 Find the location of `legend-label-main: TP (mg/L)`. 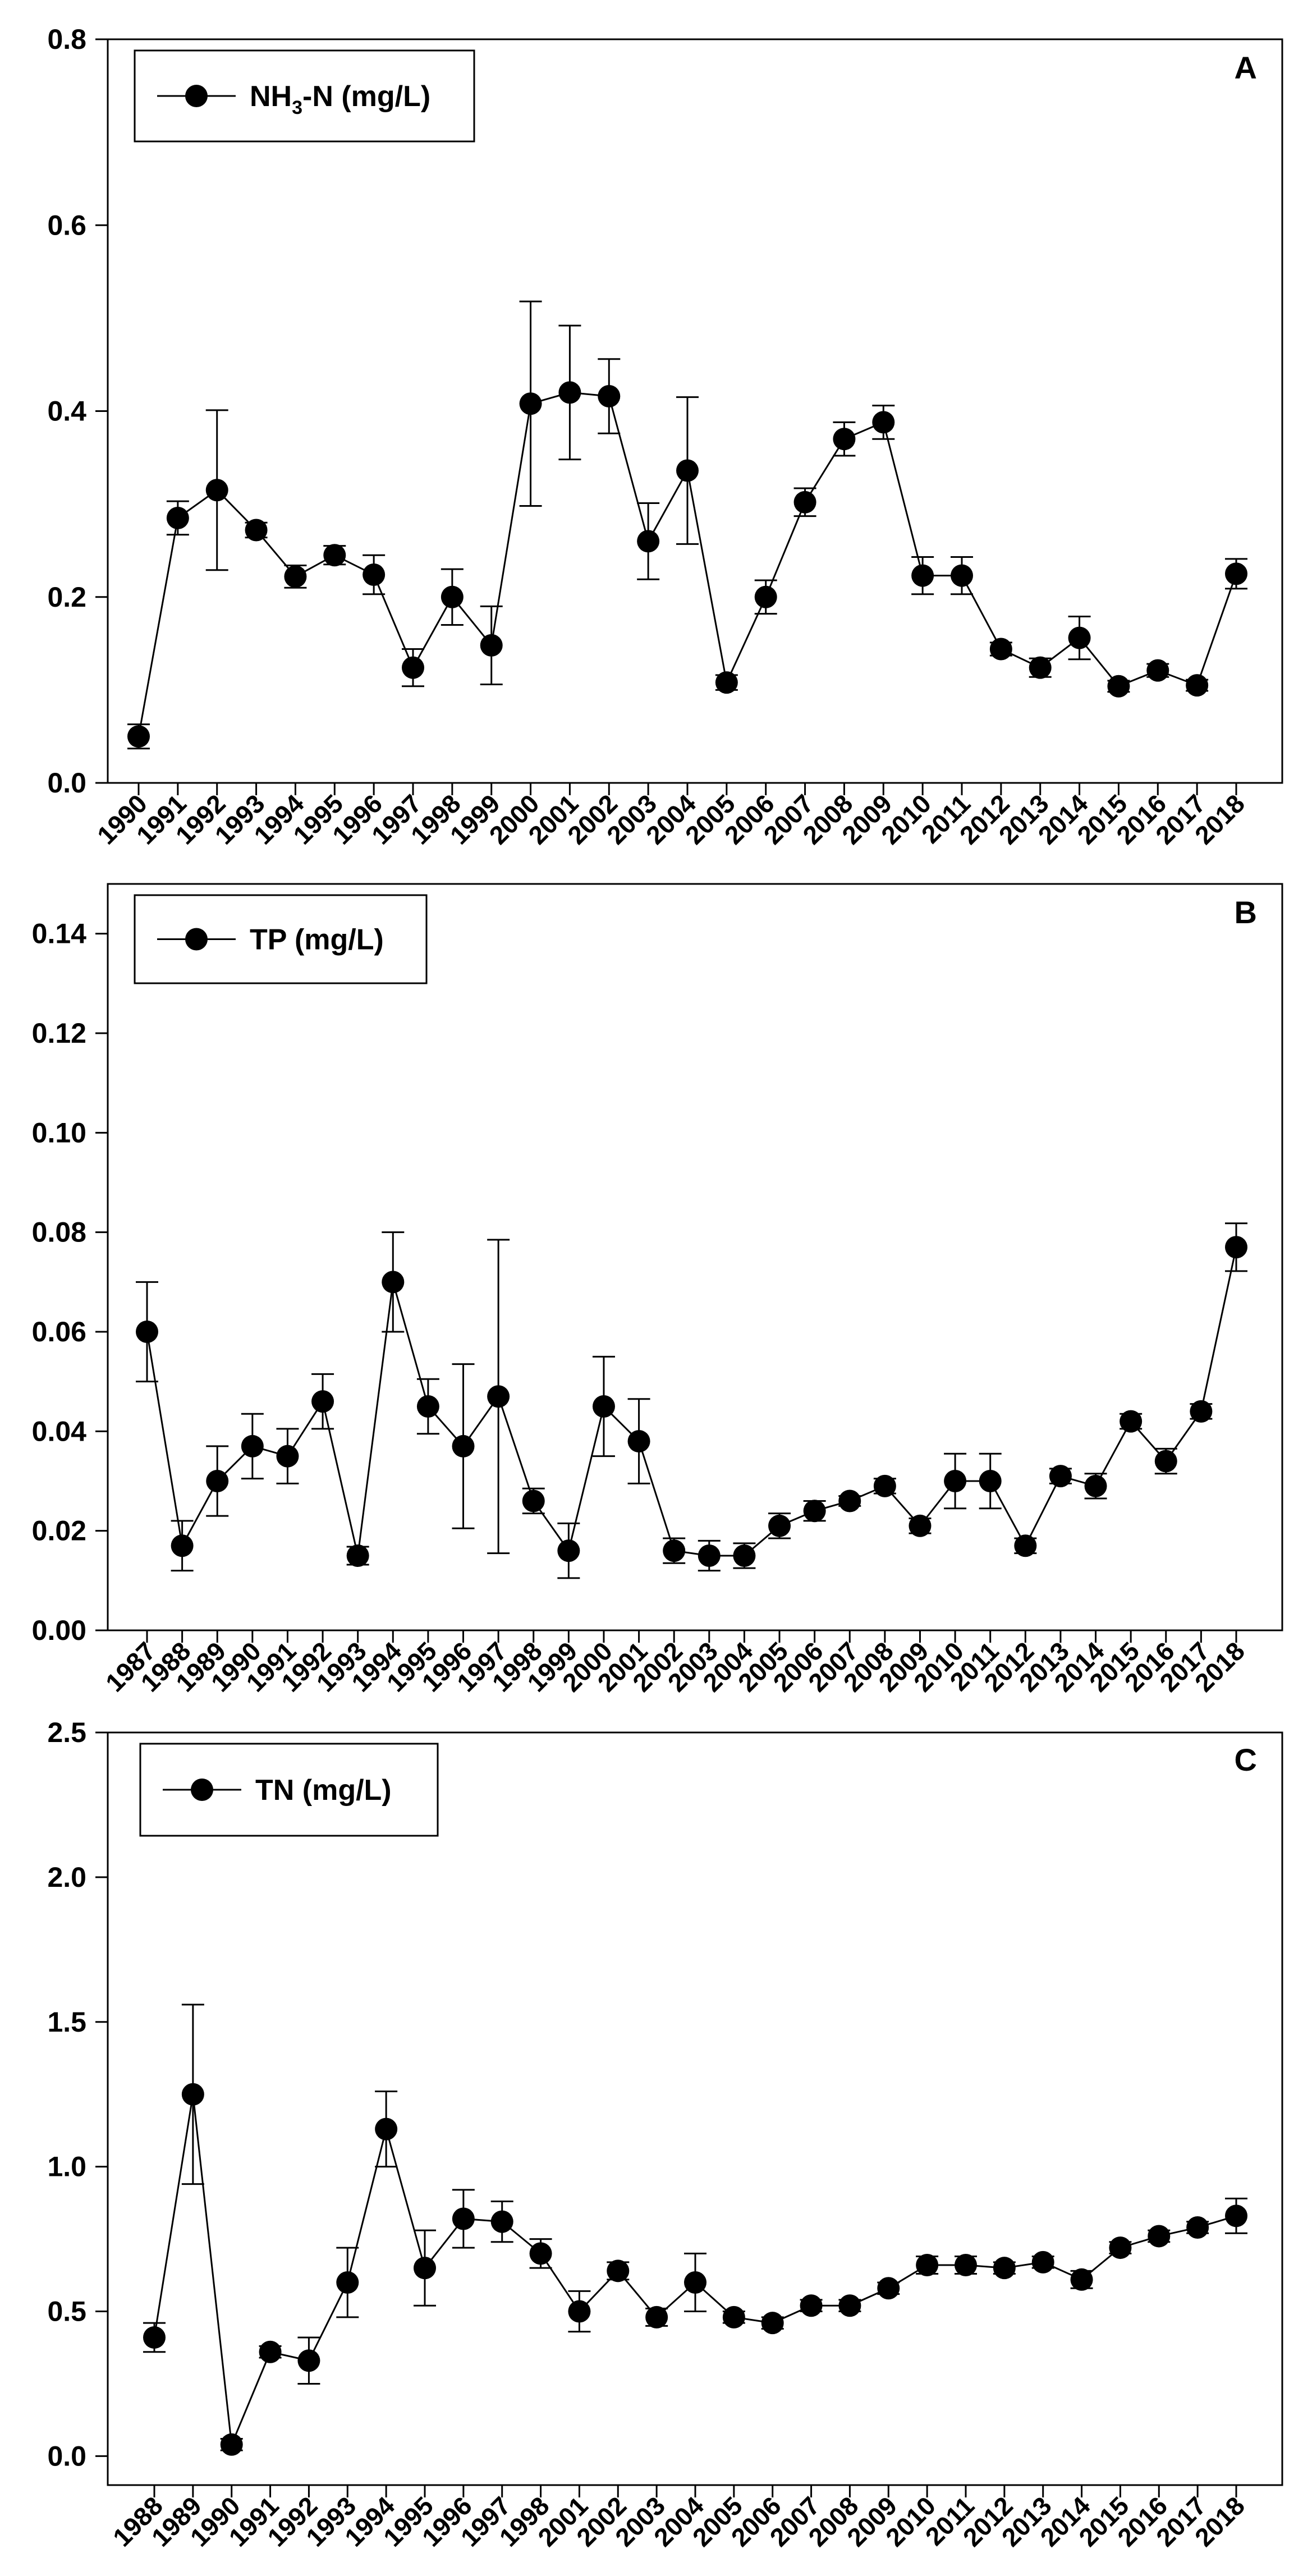

legend-label-main: TP (mg/L) is located at coordinates (317, 940).